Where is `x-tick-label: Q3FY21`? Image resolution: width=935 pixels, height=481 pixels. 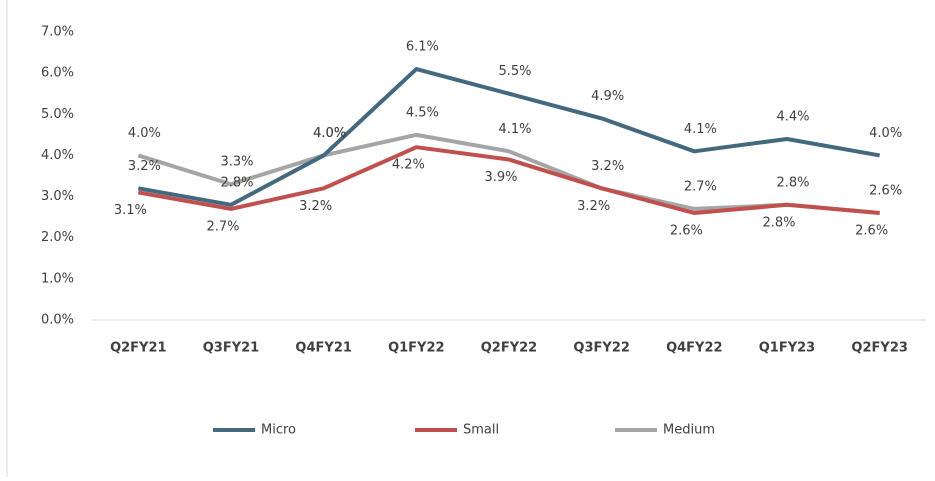 x-tick-label: Q3FY21 is located at coordinates (231, 348).